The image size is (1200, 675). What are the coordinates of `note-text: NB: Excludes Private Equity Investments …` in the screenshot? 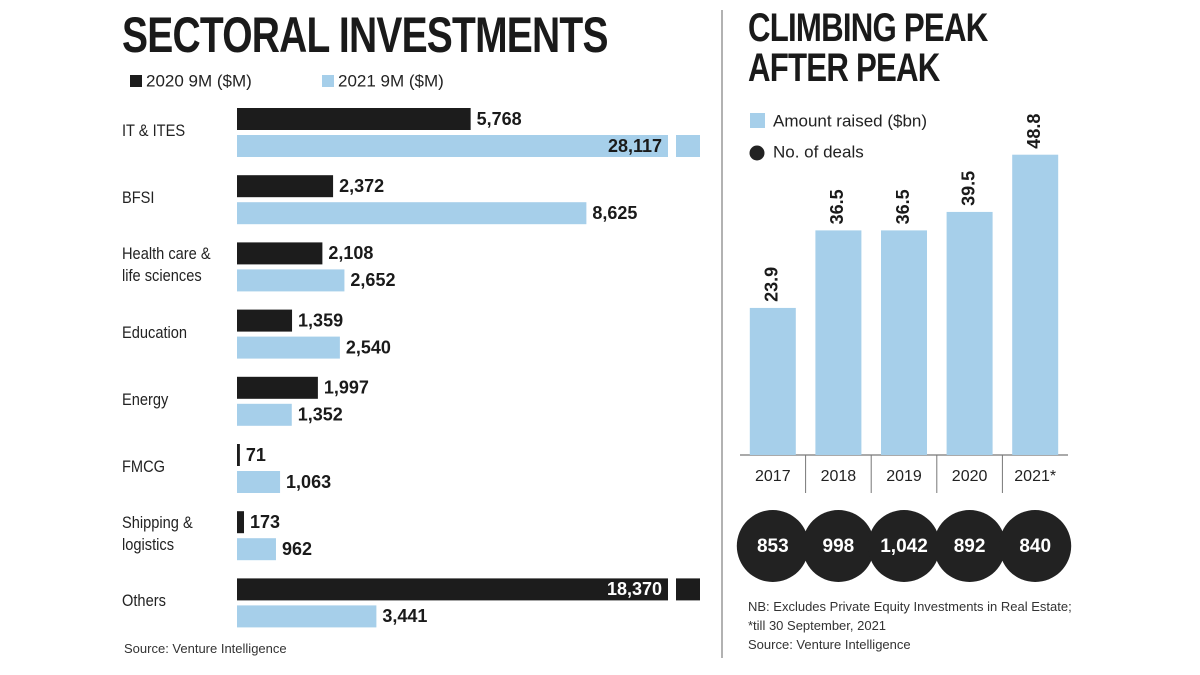 It's located at (910, 616).